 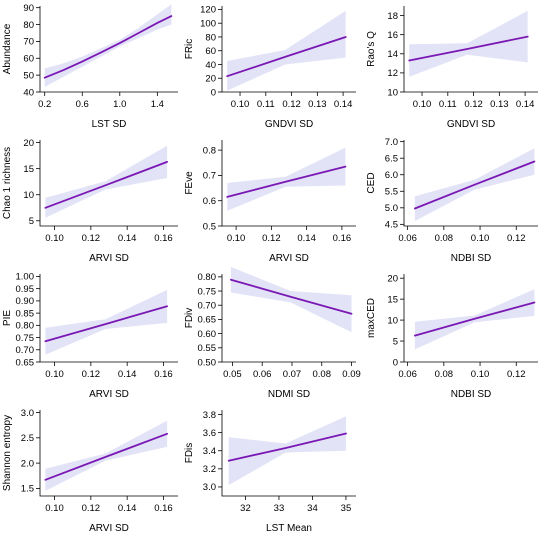 What do you see at coordinates (392, 16) in the screenshot?
I see `y-tick-label: 18` at bounding box center [392, 16].